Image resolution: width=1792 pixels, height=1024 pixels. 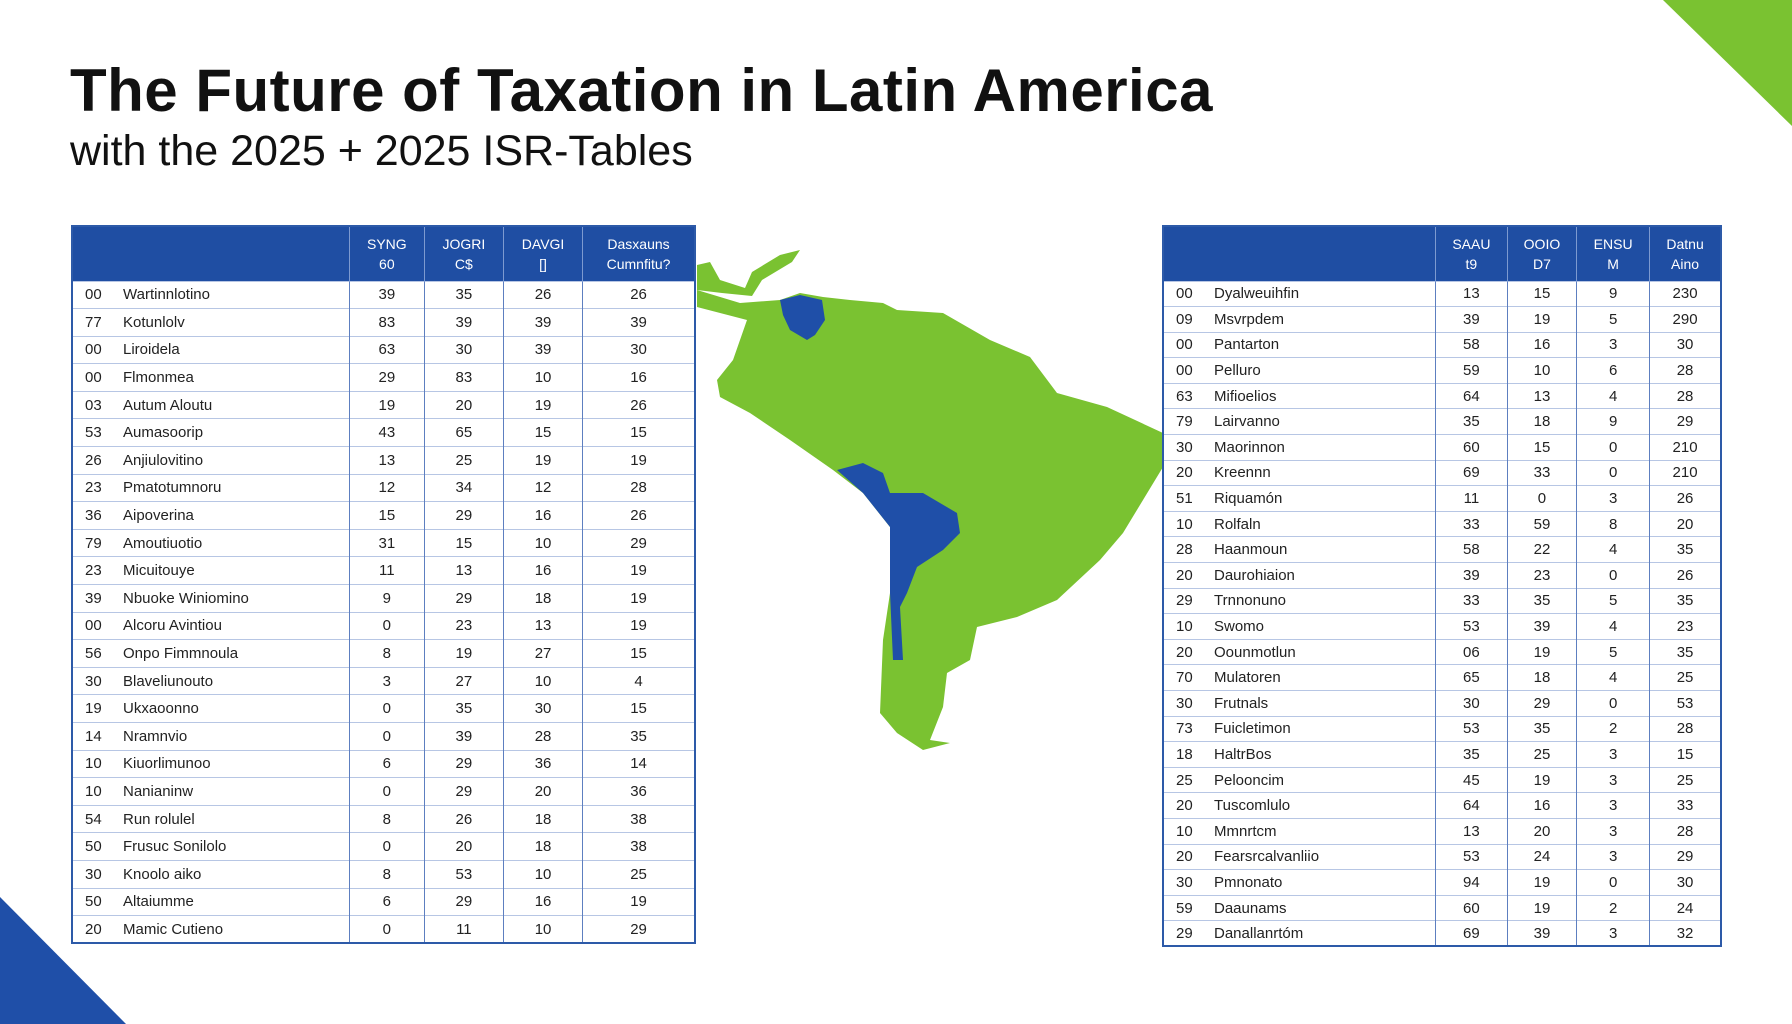 I want to click on column-header, so click(x=211, y=253).